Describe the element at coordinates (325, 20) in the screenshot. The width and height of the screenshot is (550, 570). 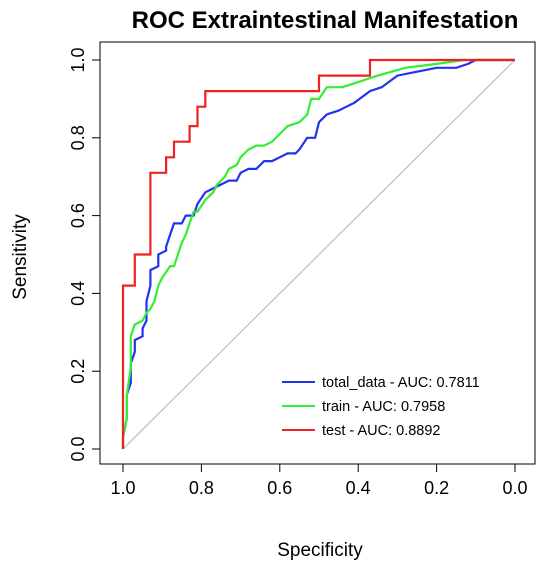
I see `chart-title: ROC Extraintestinal Manifestation` at that location.